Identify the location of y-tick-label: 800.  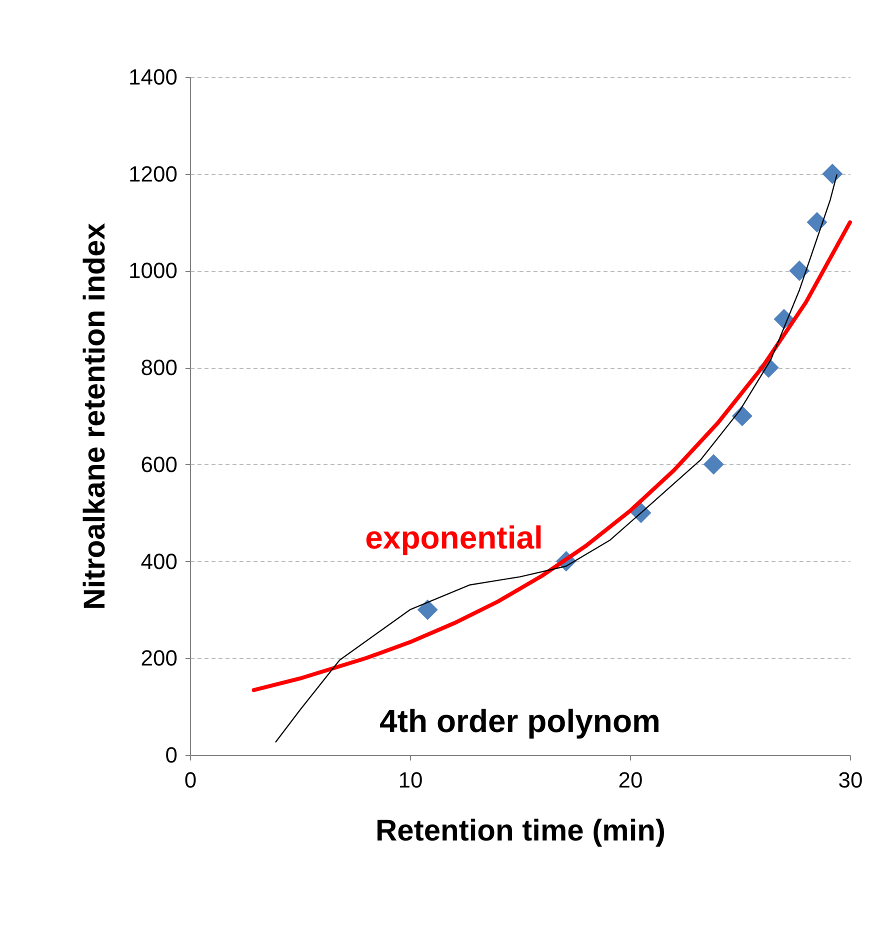
(159, 367).